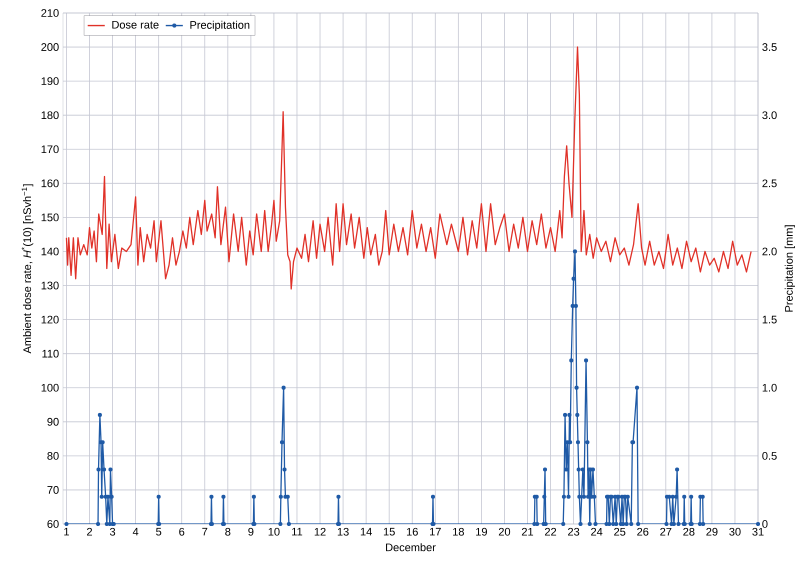 This screenshot has height=571, width=806. I want to click on x-tick-label: 7, so click(205, 532).